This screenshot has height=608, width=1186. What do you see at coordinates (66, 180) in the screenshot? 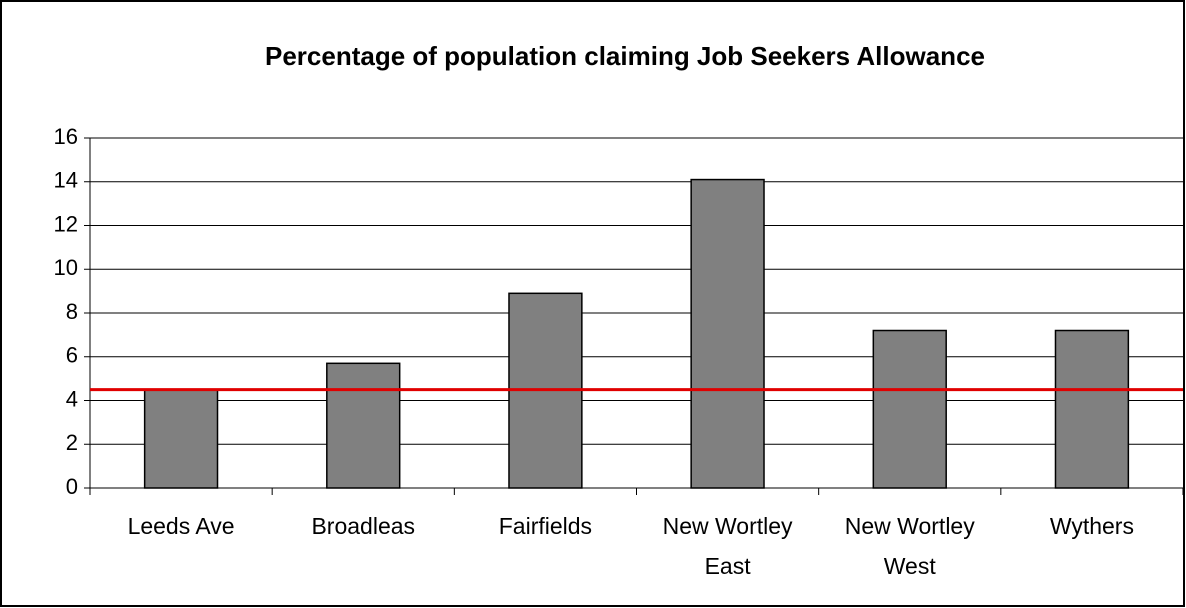
I see `y-tick-label: 14` at bounding box center [66, 180].